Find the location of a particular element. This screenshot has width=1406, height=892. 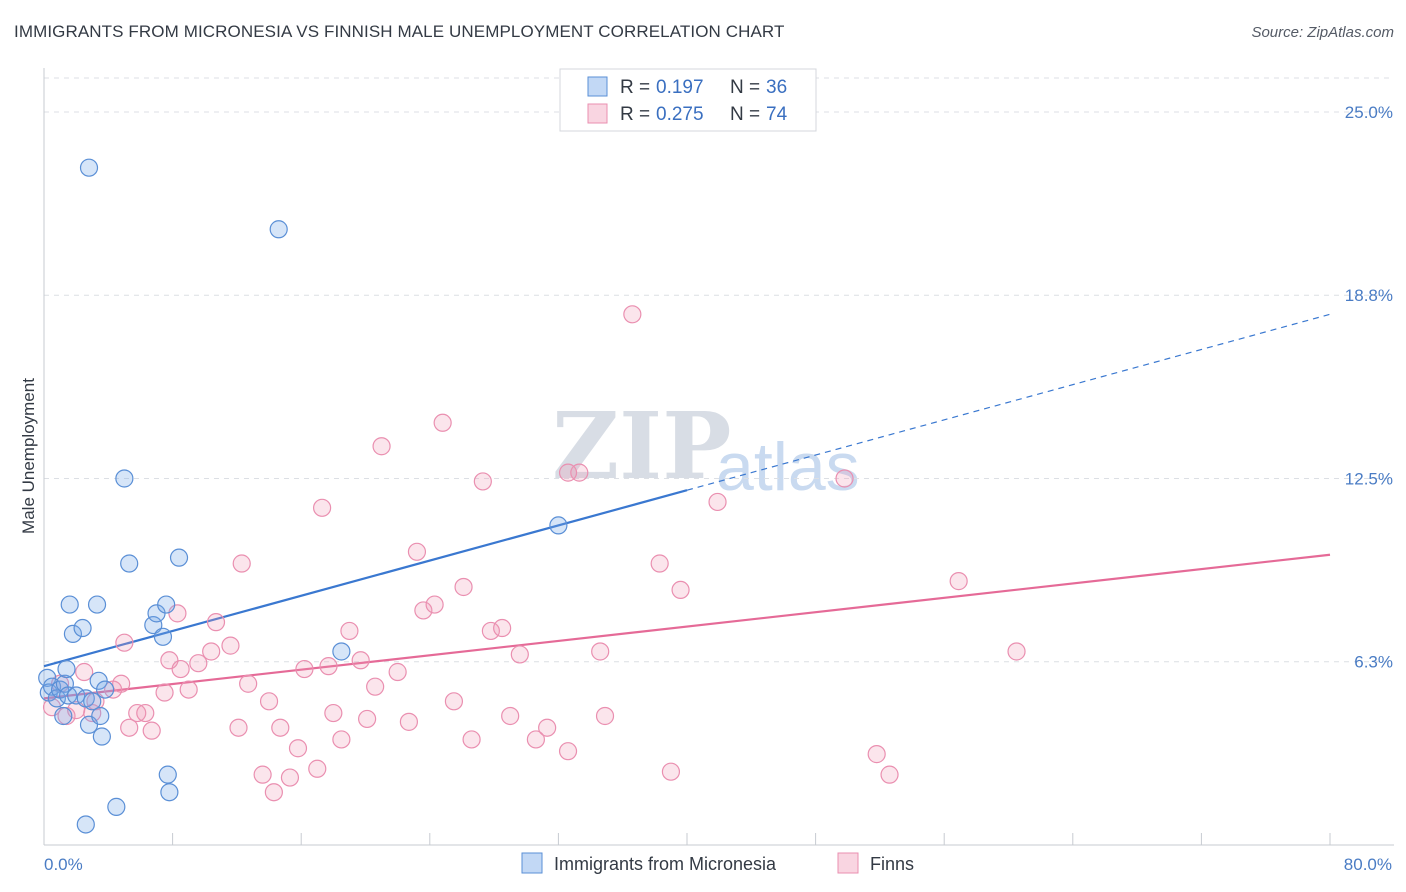

legend-r-label-2: R = is located at coordinates (635, 114).